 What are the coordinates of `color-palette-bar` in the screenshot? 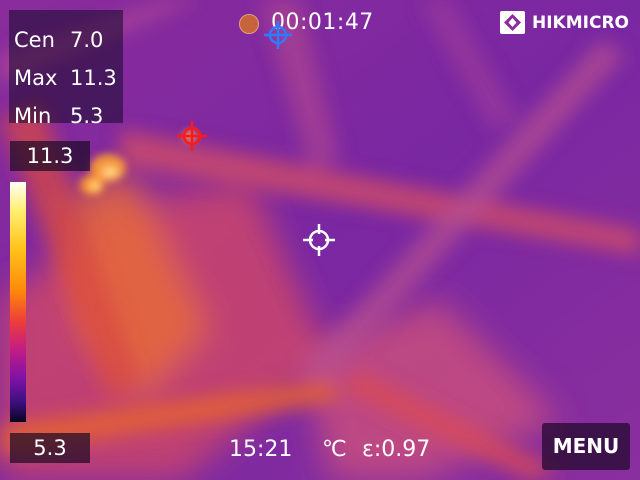 It's located at (18, 302).